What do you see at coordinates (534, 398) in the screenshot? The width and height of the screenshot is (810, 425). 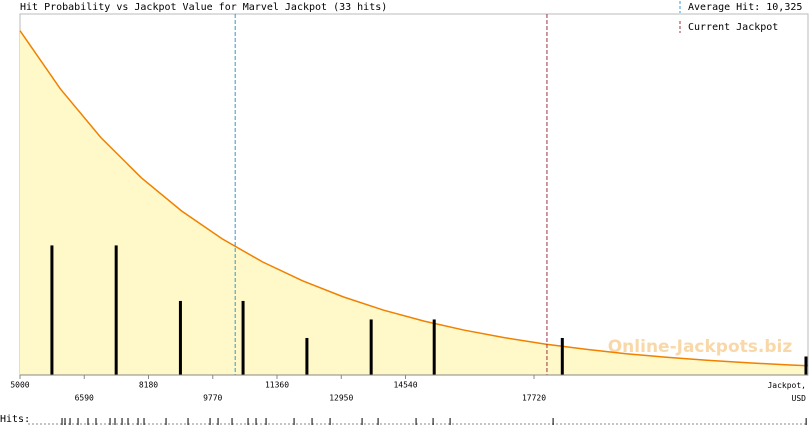 I see `x-tick-label: 17720` at bounding box center [534, 398].